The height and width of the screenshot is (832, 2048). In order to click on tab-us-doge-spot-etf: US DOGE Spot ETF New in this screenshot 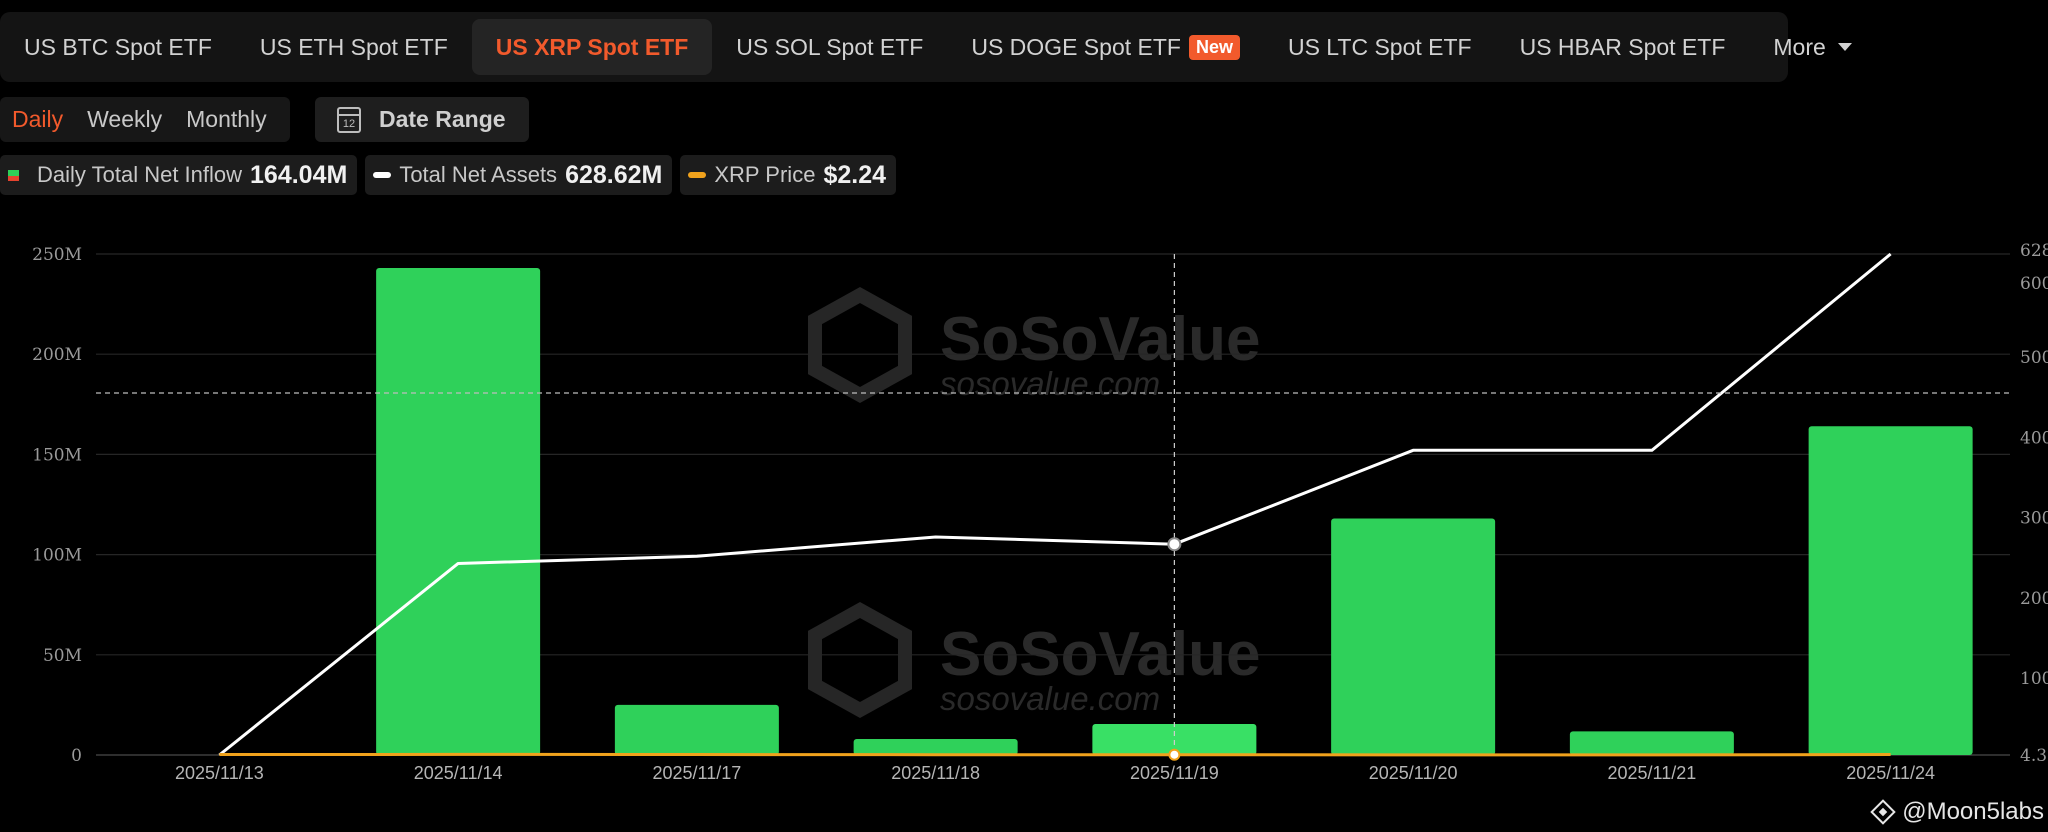, I will do `click(1105, 47)`.